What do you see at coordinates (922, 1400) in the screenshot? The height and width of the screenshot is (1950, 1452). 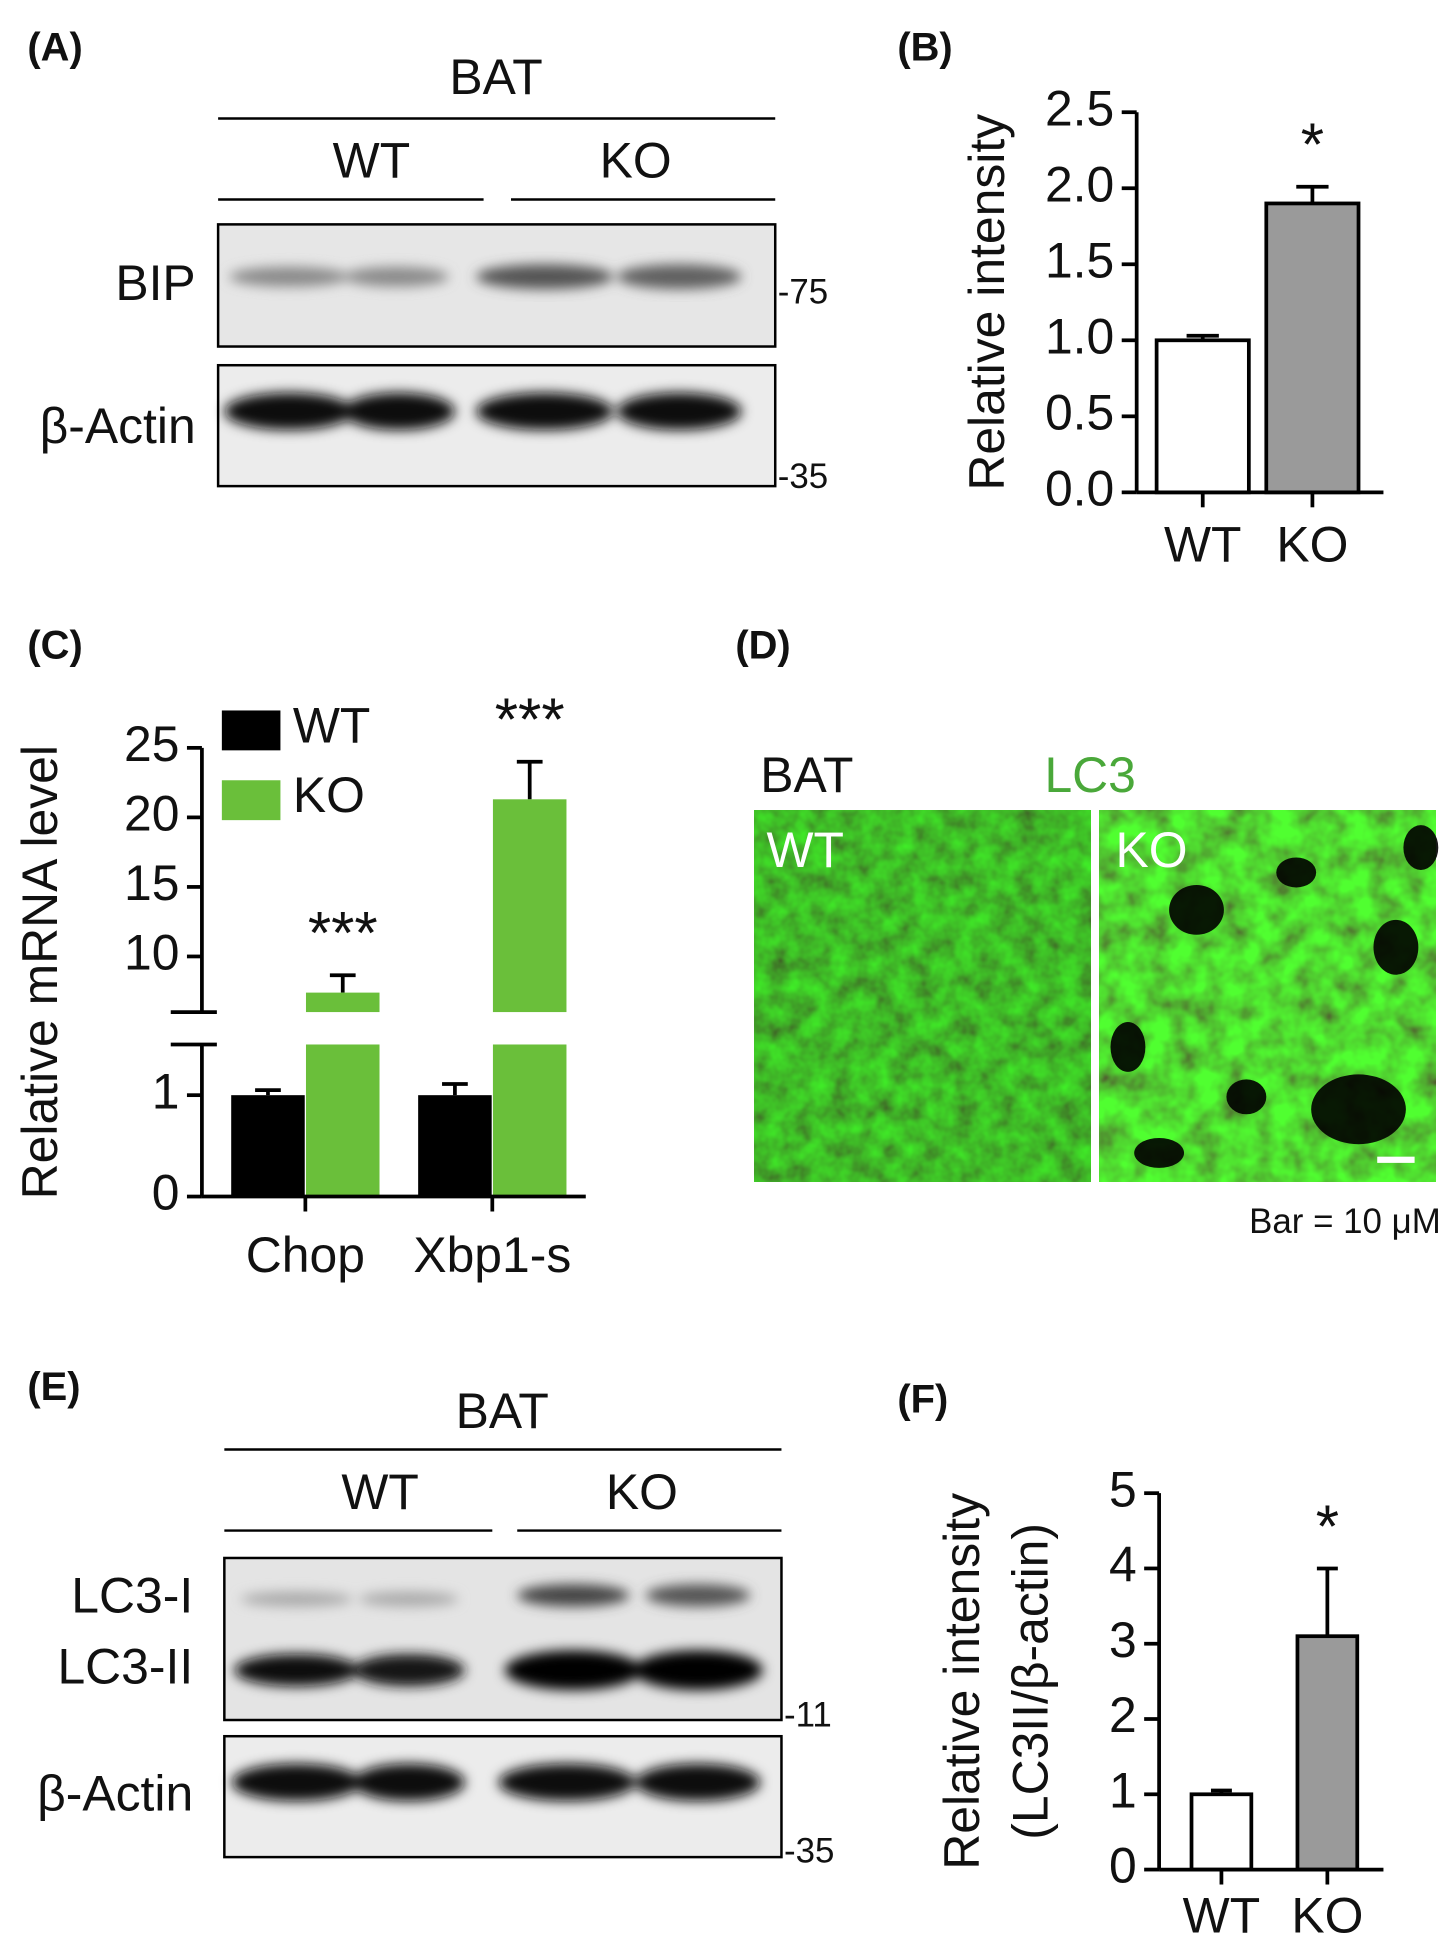 I see `panel-label: (F)` at bounding box center [922, 1400].